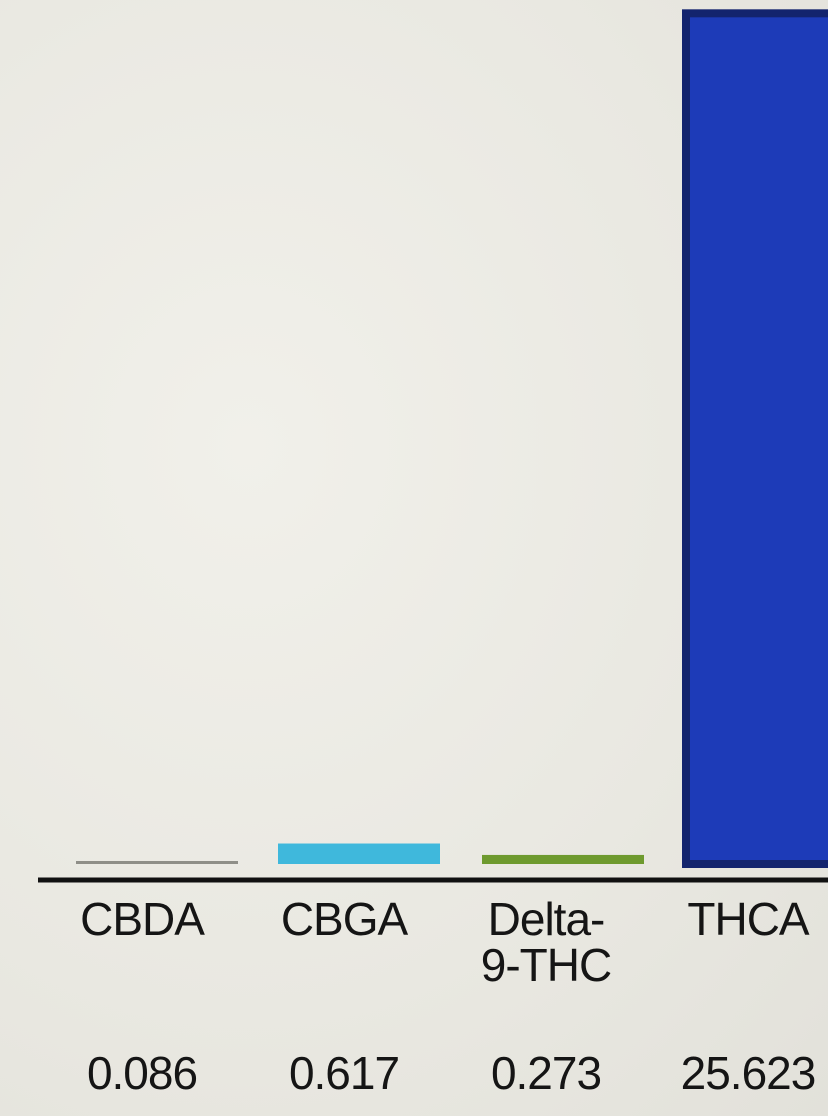 Image resolution: width=828 pixels, height=1116 pixels. What do you see at coordinates (748, 919) in the screenshot?
I see `category-label-thca: THCA` at bounding box center [748, 919].